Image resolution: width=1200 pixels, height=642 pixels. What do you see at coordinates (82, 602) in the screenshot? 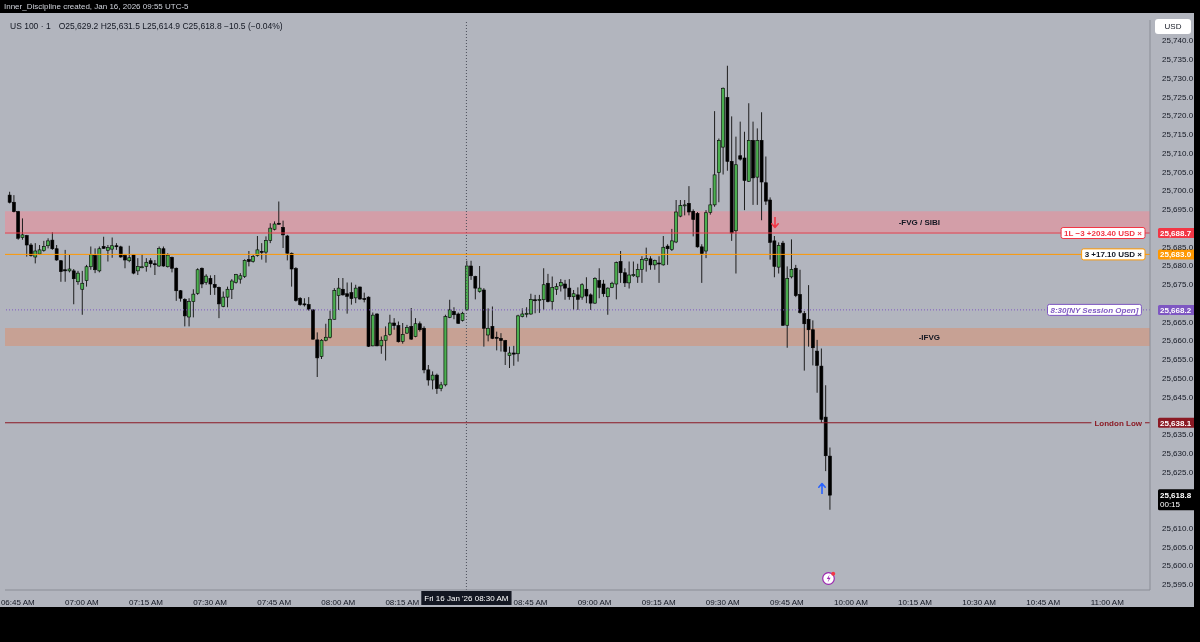
I see `x-tick-label: 07:00 AM` at bounding box center [82, 602].